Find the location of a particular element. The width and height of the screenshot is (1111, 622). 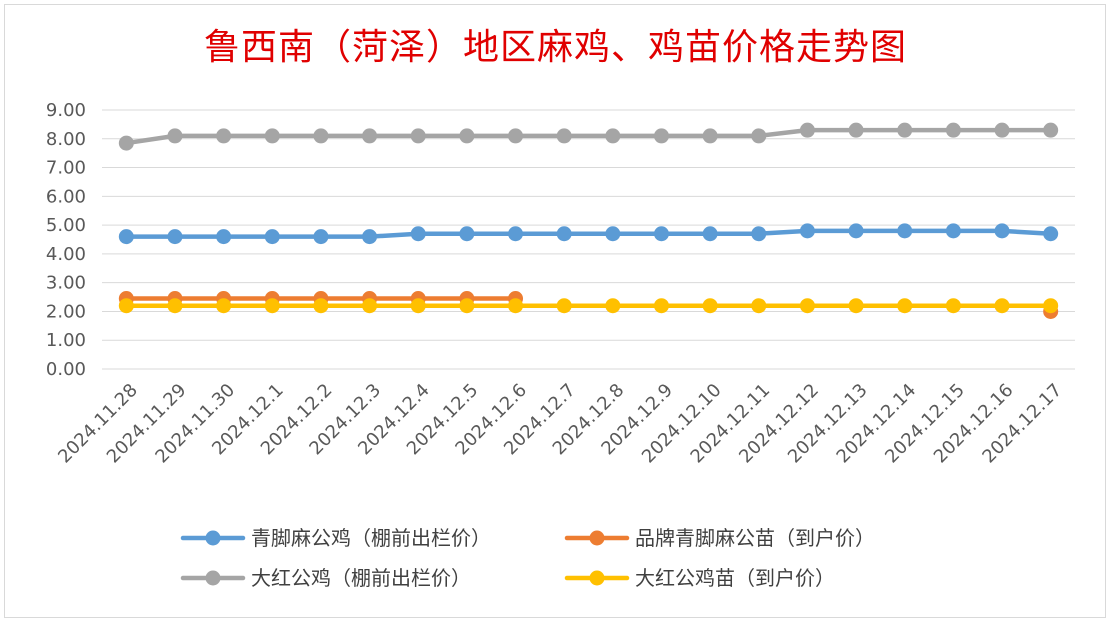

y-tick-label: 7.00 is located at coordinates (66, 168).